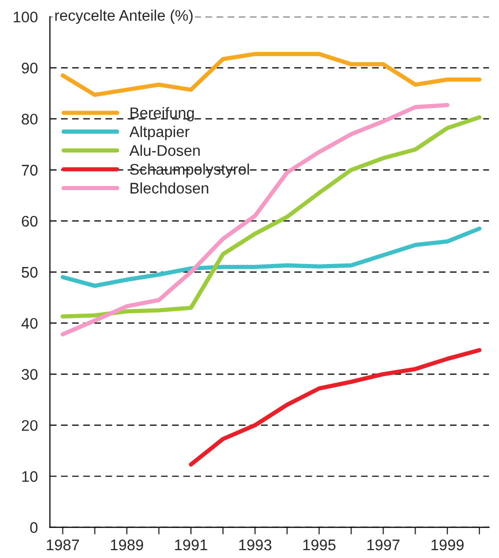  I want to click on y-tick-label: 20, so click(30, 425).